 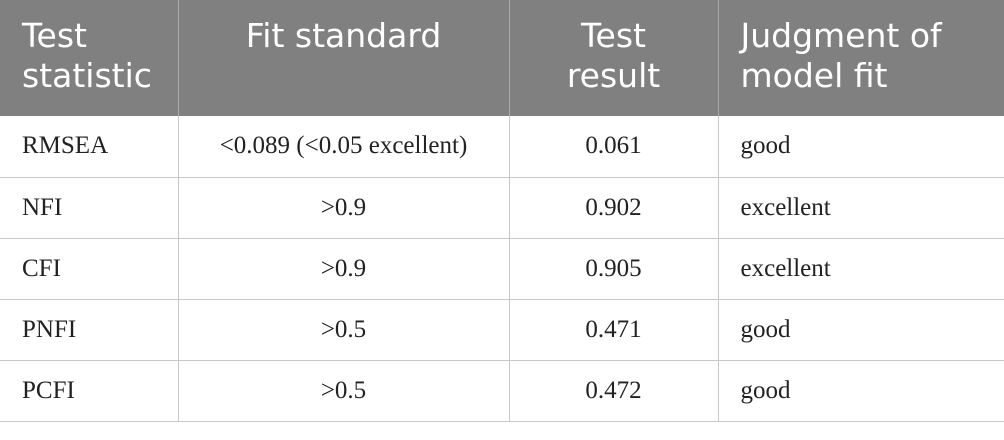 I want to click on cell: PNFI, so click(x=89, y=330).